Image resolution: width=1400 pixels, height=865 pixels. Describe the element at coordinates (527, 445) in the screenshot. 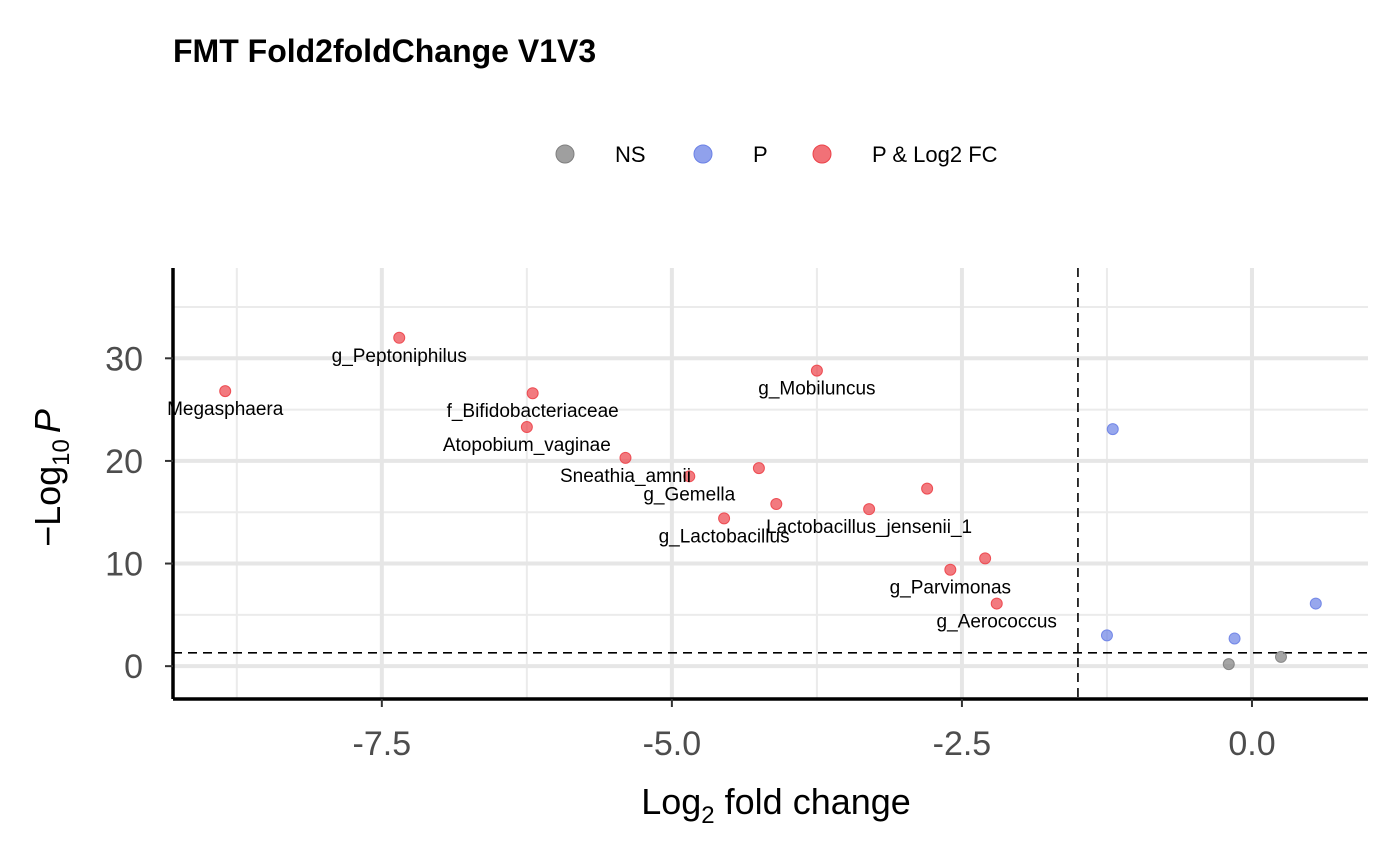

I see `point-label: Atopobium_vaginae` at that location.